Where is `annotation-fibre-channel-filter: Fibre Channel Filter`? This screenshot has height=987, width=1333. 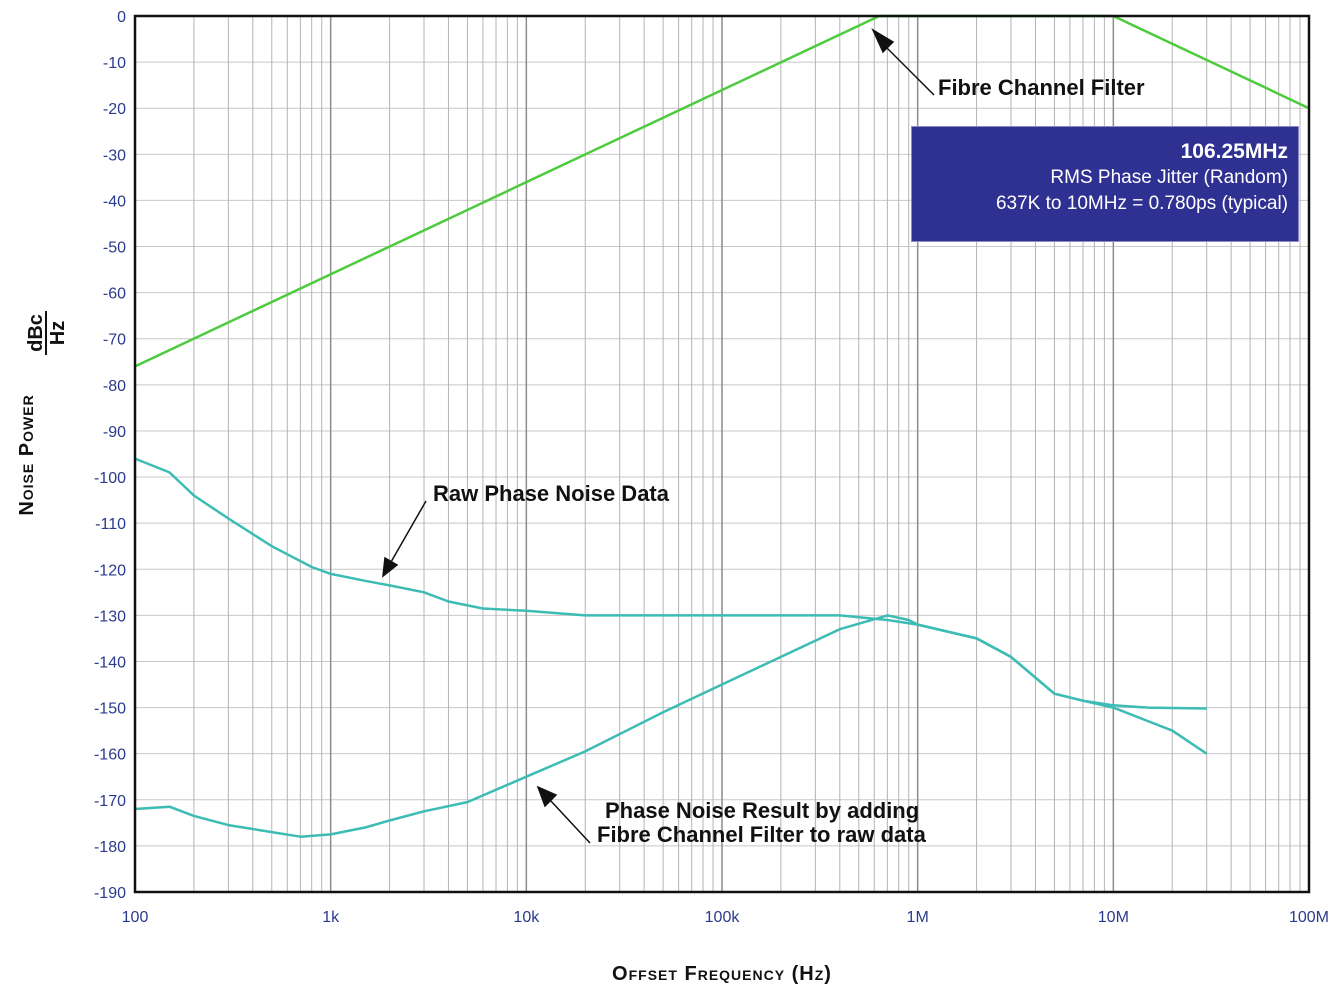 annotation-fibre-channel-filter: Fibre Channel Filter is located at coordinates (1041, 87).